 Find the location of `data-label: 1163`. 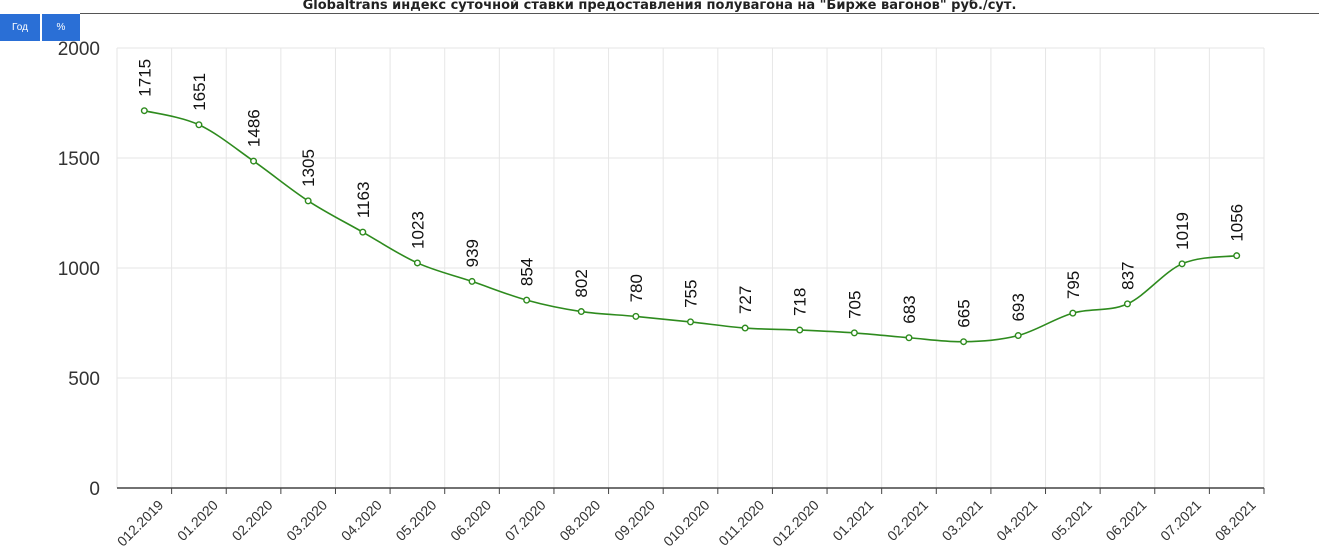

data-label: 1163 is located at coordinates (363, 200).